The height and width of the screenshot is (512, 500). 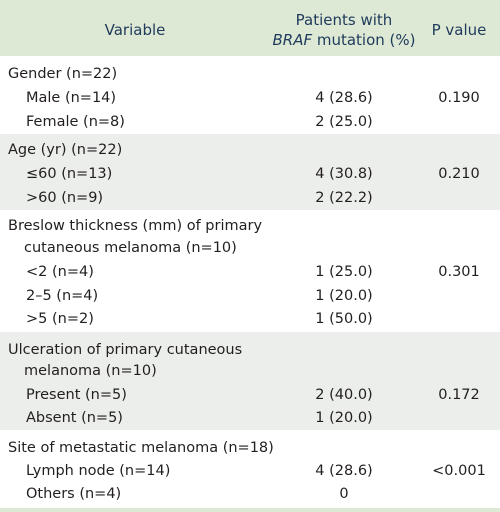 I want to click on group-title: Gender (n=22), so click(x=63, y=74).